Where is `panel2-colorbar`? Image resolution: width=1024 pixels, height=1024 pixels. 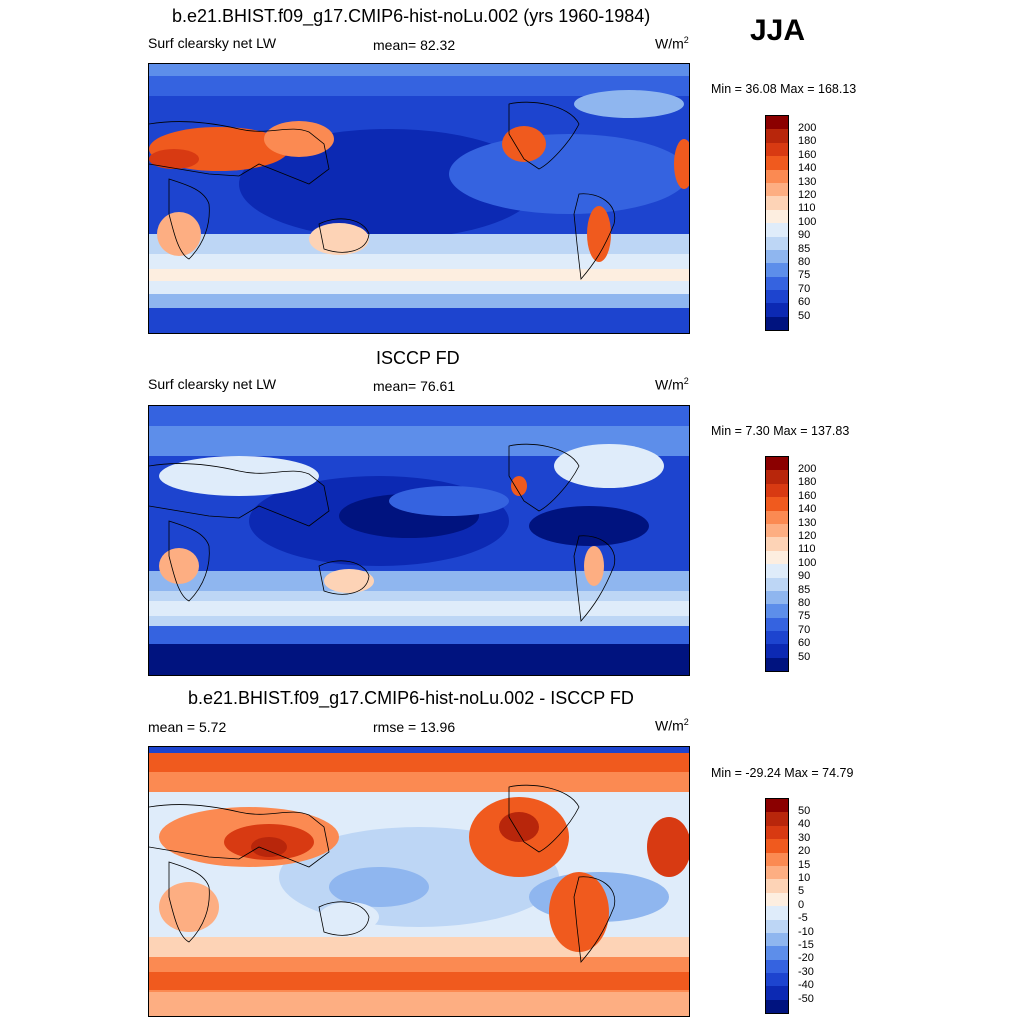 panel2-colorbar is located at coordinates (777, 564).